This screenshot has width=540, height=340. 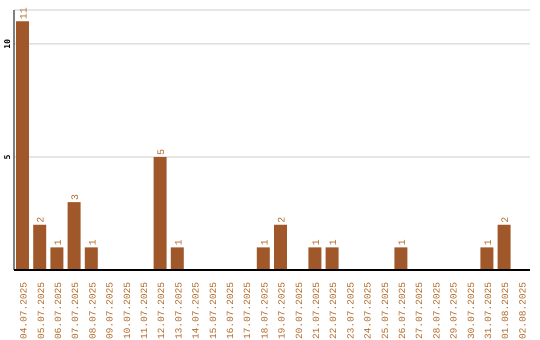 I want to click on x-tick-label: 04.07.2025, so click(x=24, y=311).